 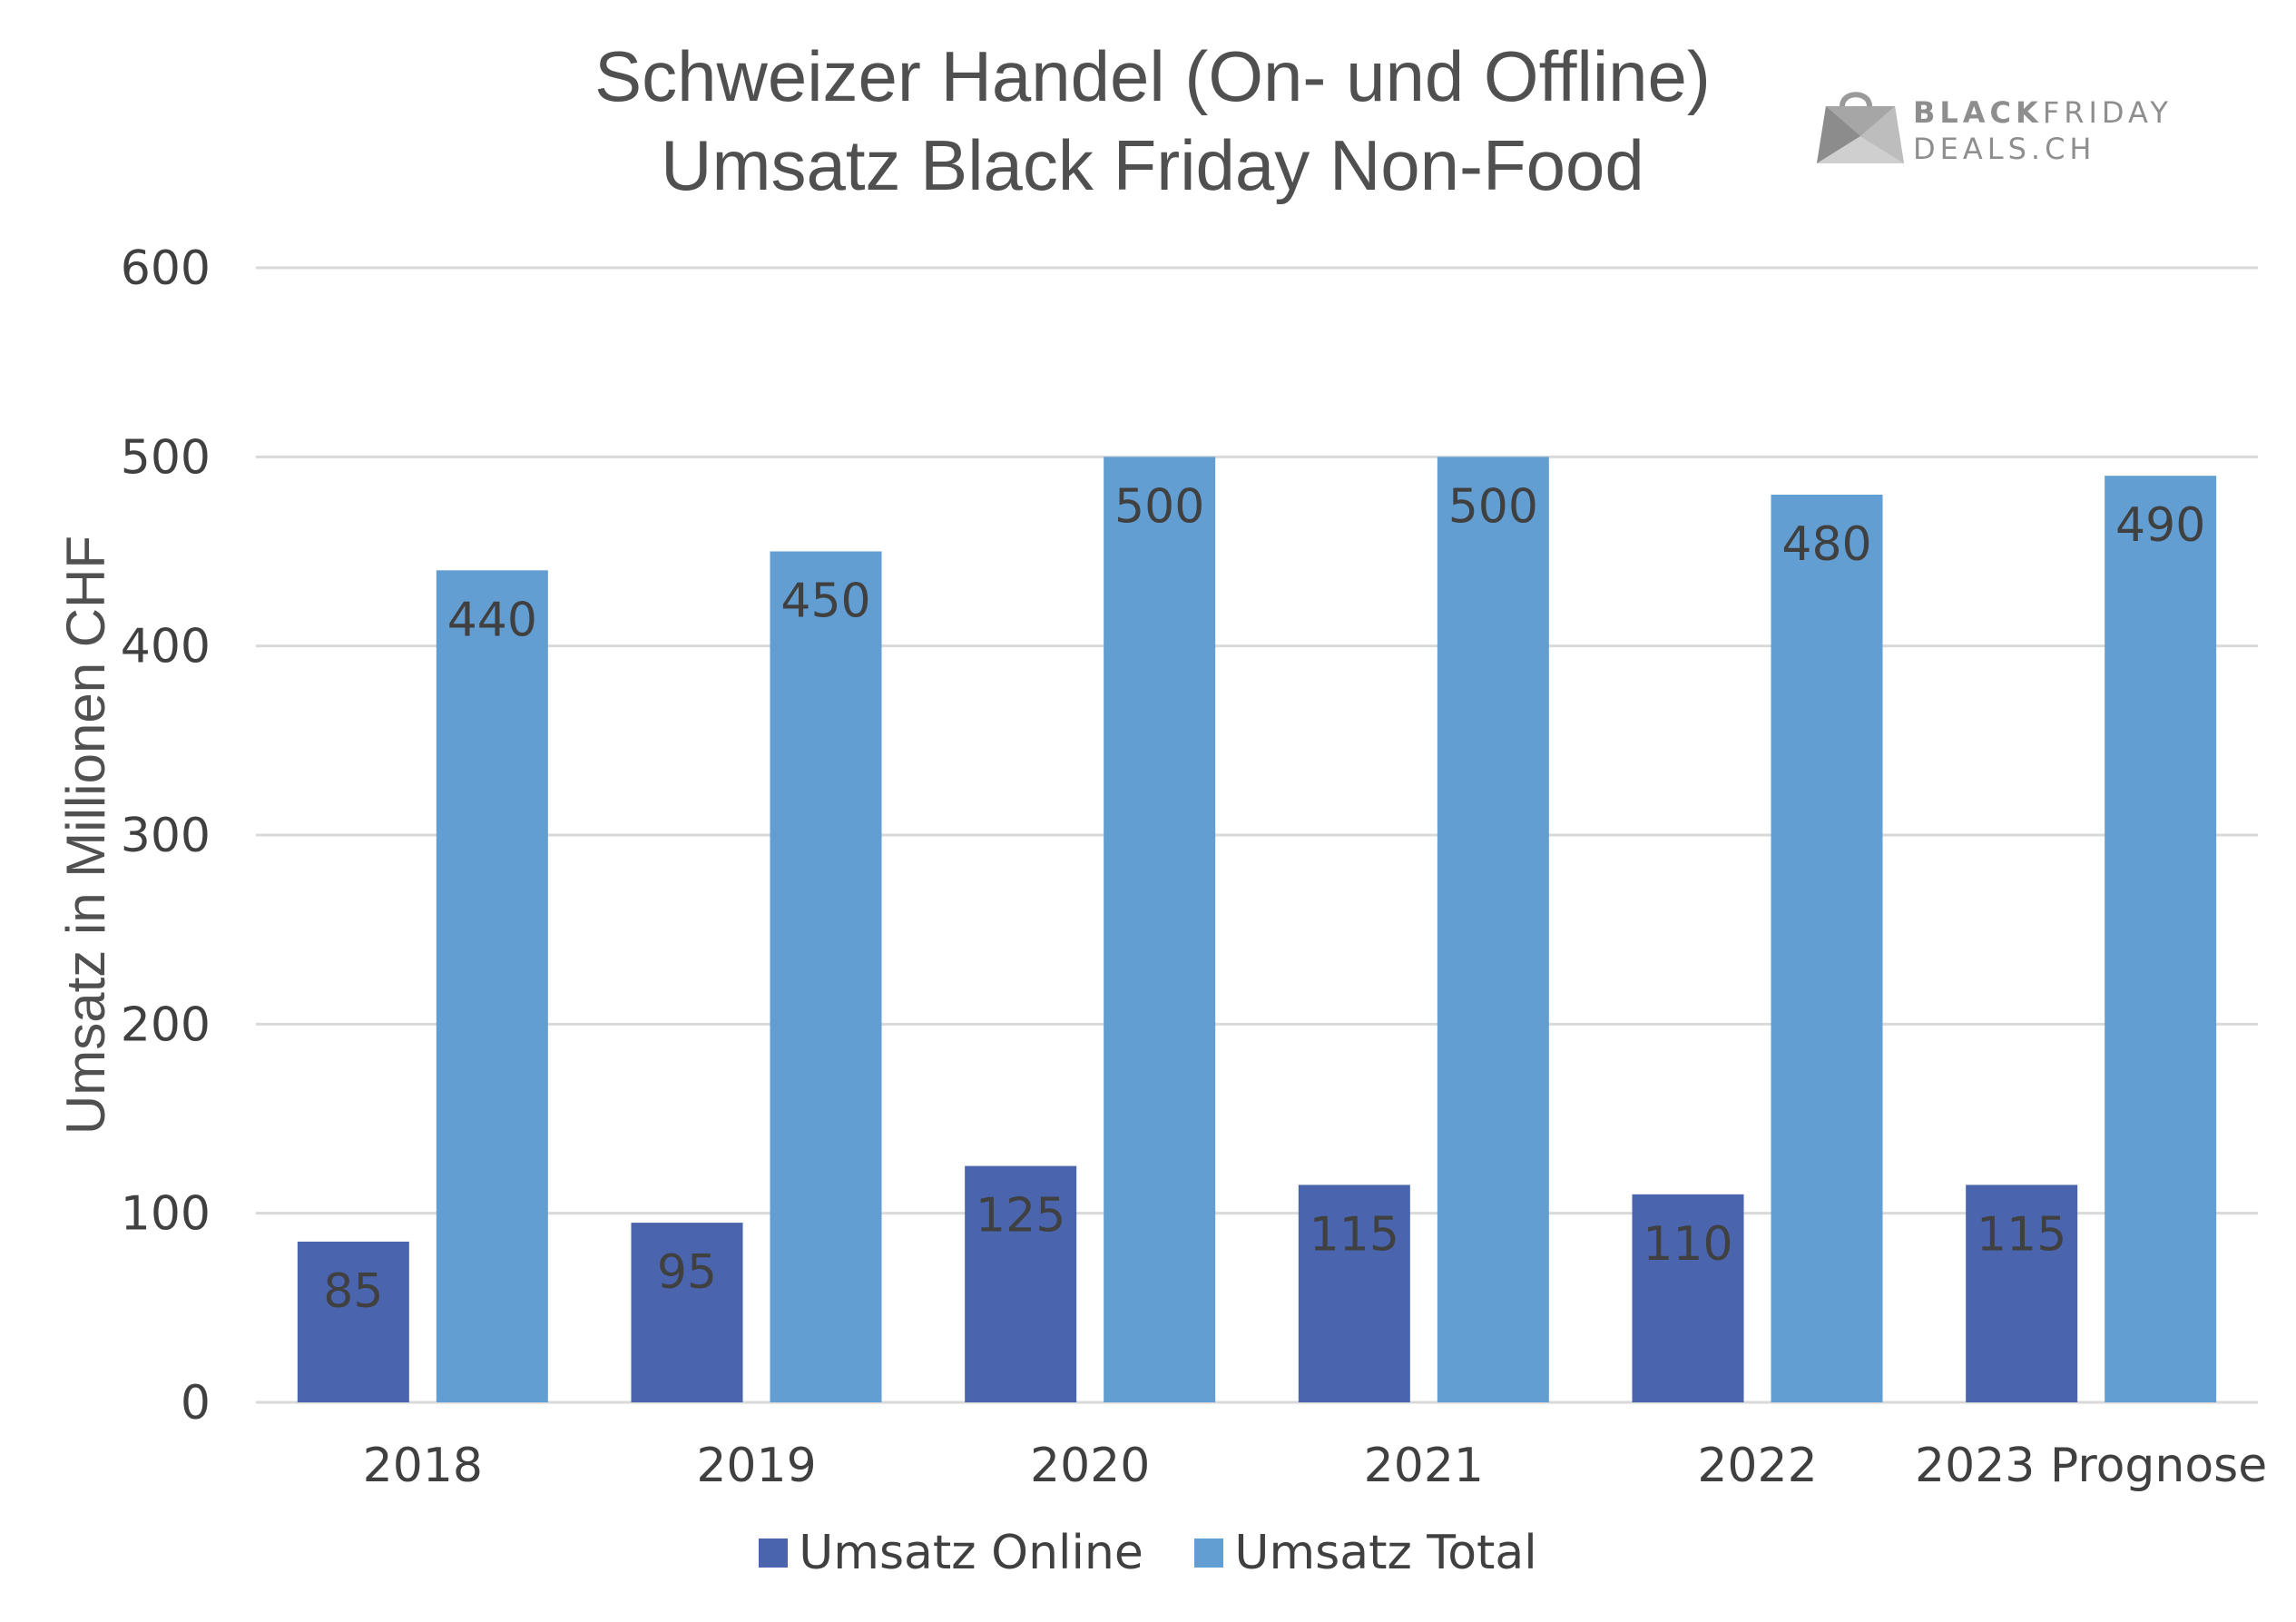 I want to click on x-tick-label: 2021, so click(x=1424, y=1466).